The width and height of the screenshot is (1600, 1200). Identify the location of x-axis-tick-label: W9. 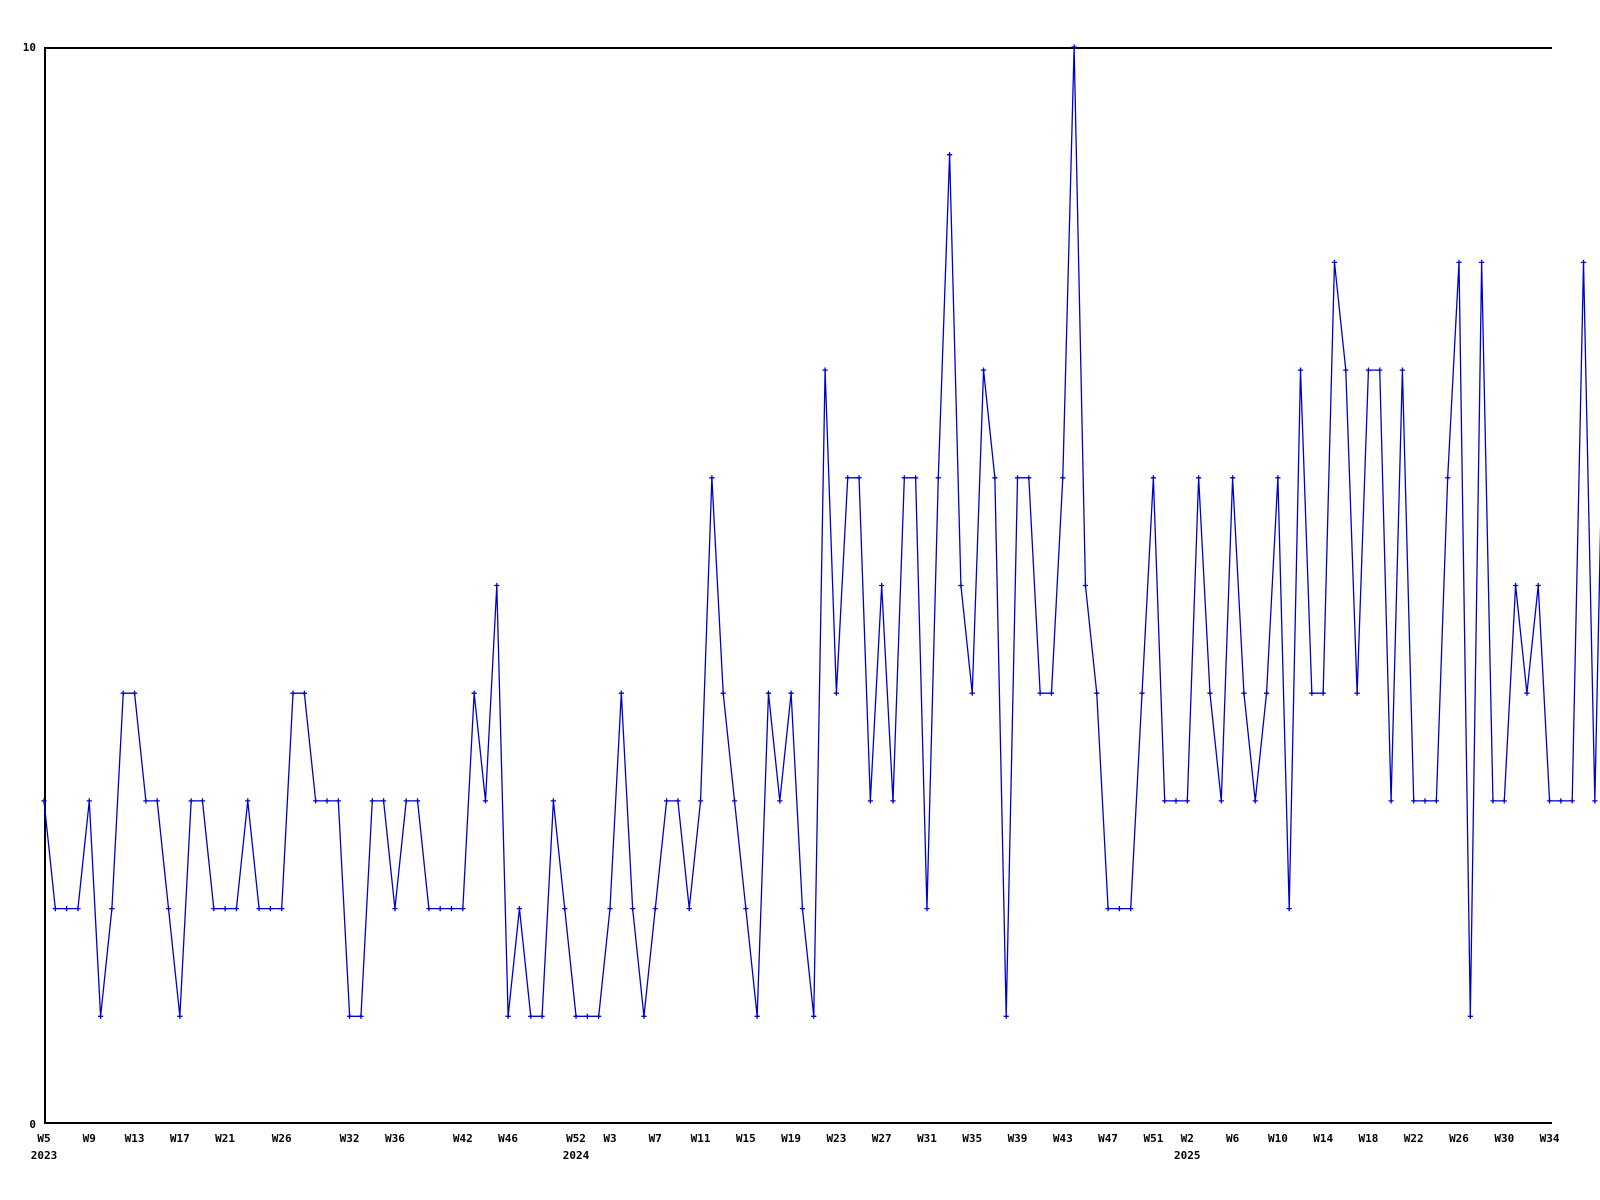
(89, 1138).